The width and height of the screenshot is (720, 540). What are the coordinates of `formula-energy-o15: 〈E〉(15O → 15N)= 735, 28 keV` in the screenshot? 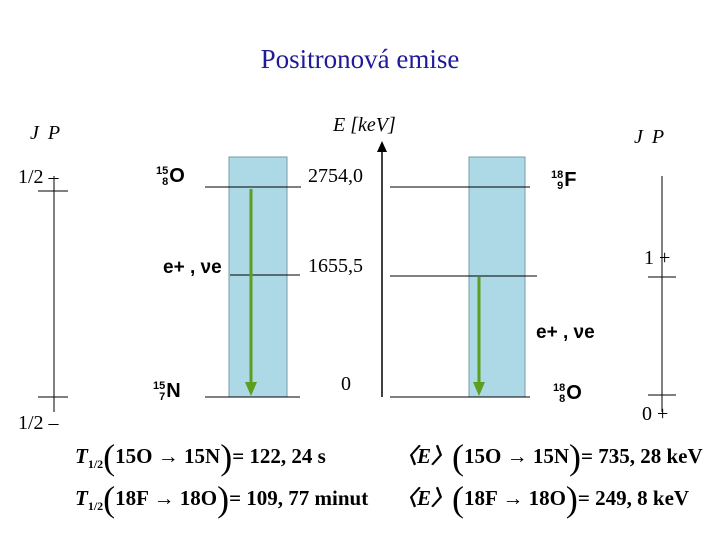 It's located at (549, 457).